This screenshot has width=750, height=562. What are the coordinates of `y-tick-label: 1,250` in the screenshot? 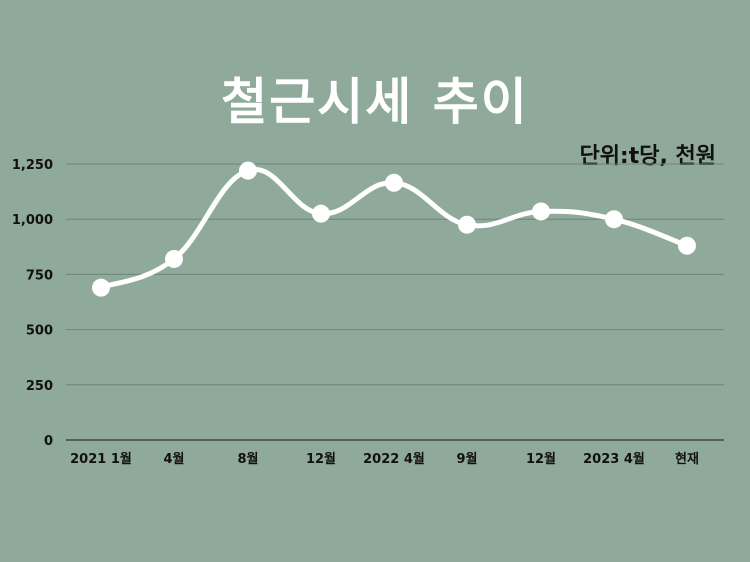 It's located at (32, 165).